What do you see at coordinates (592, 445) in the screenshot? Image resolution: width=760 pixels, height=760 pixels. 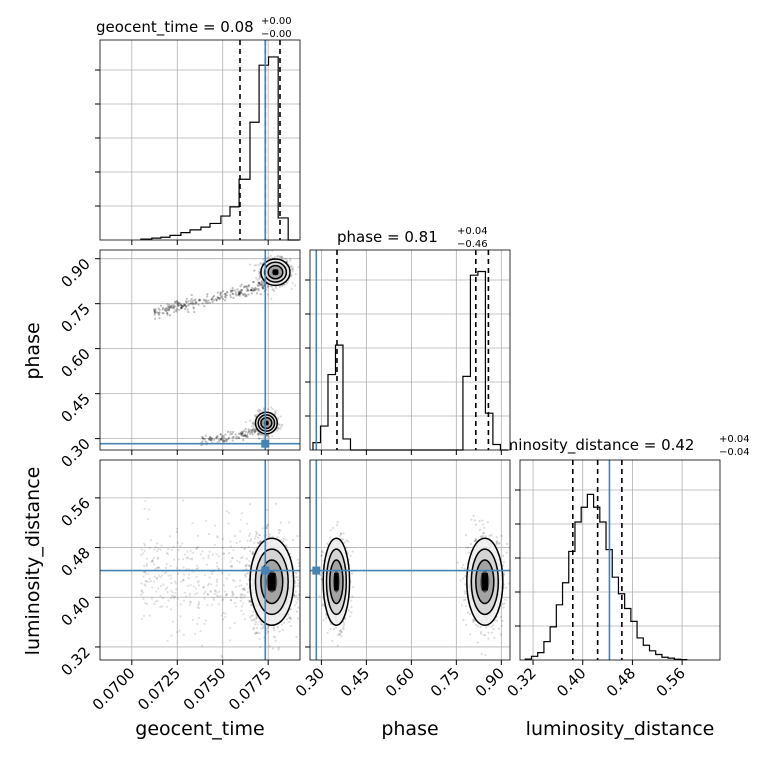 I see `title-luminosity-distance: luminosity_distance = 0.42` at bounding box center [592, 445].